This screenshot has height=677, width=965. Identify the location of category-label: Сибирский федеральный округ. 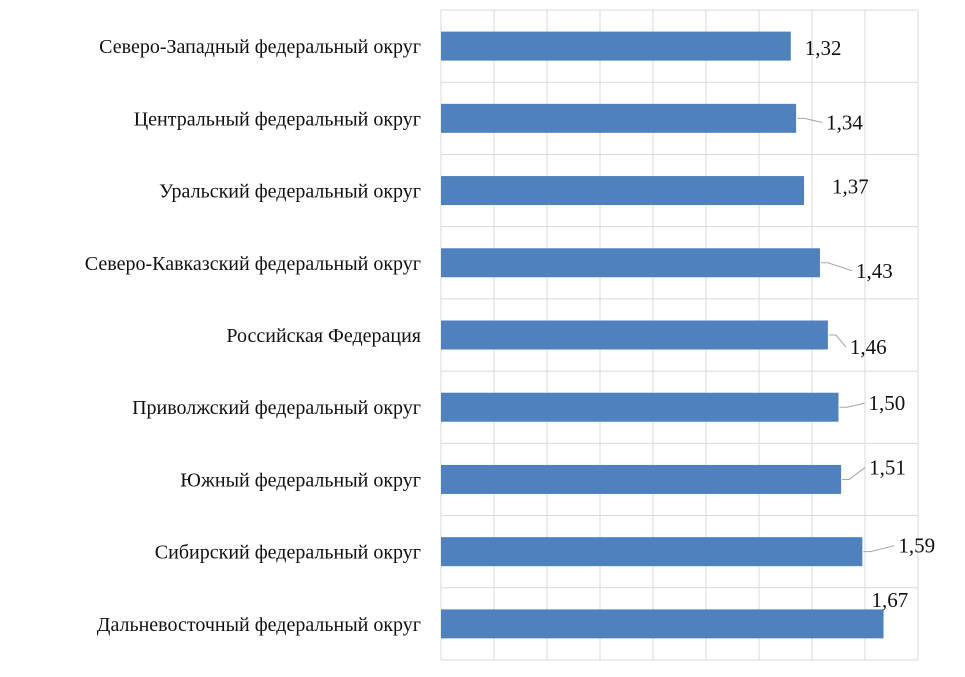
(288, 553).